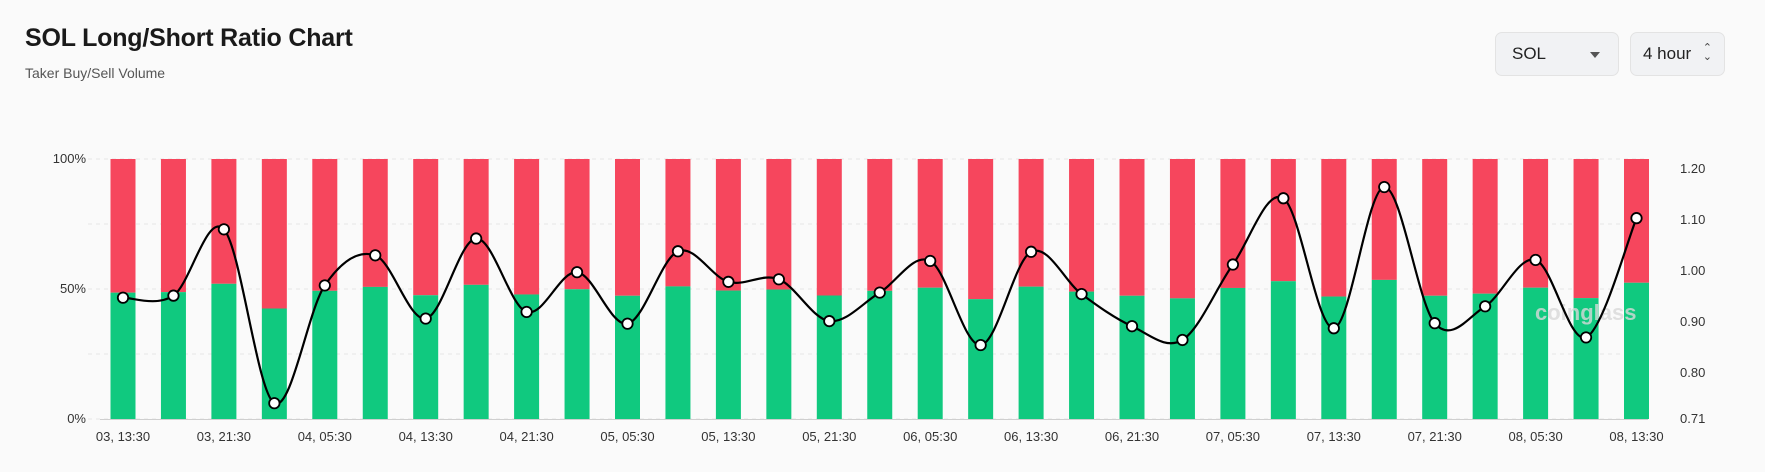 Image resolution: width=1765 pixels, height=472 pixels. Describe the element at coordinates (1692, 321) in the screenshot. I see `y-right-tick-label: 0.90` at that location.